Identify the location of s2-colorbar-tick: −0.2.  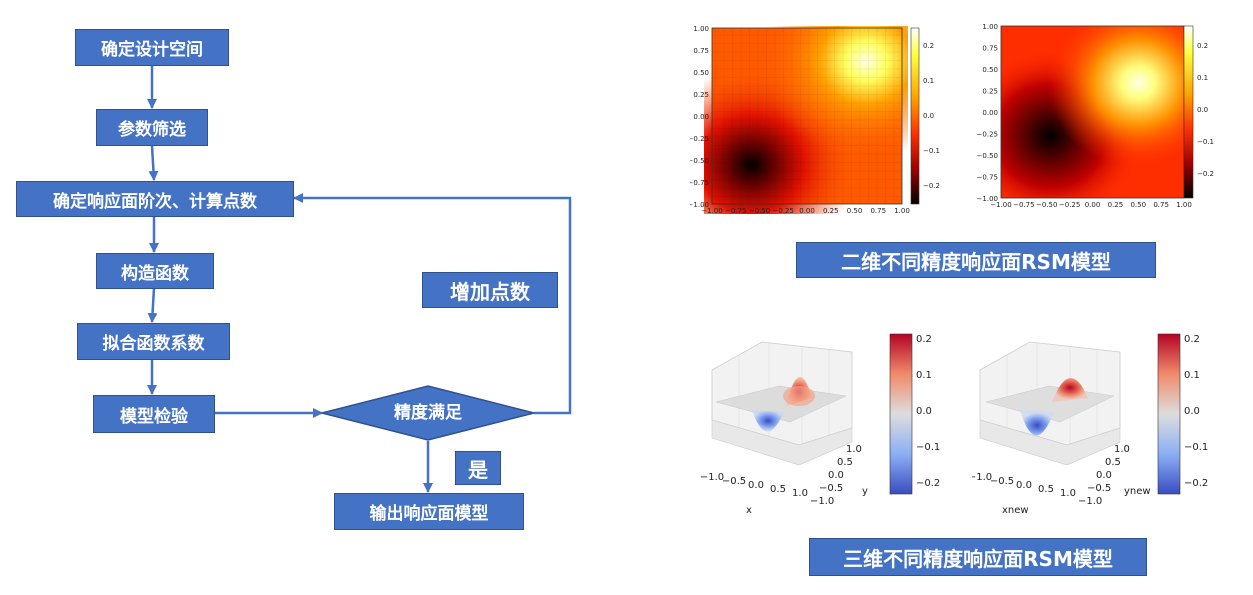
(1196, 483).